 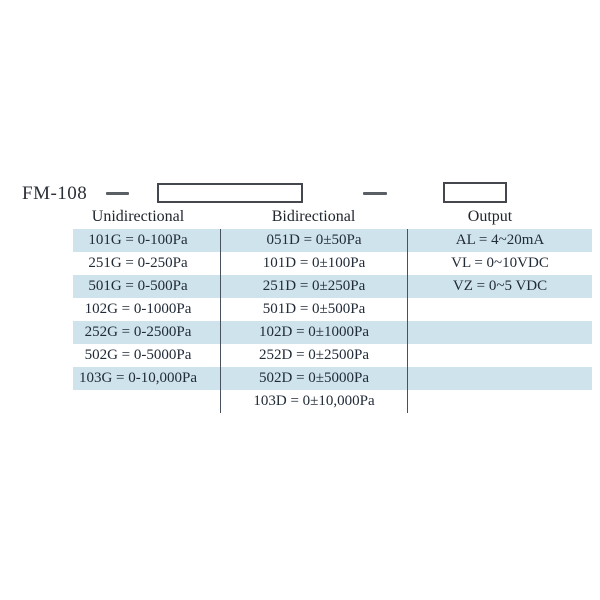 What do you see at coordinates (138, 216) in the screenshot?
I see `column-header-unidirectional: Unidirectional` at bounding box center [138, 216].